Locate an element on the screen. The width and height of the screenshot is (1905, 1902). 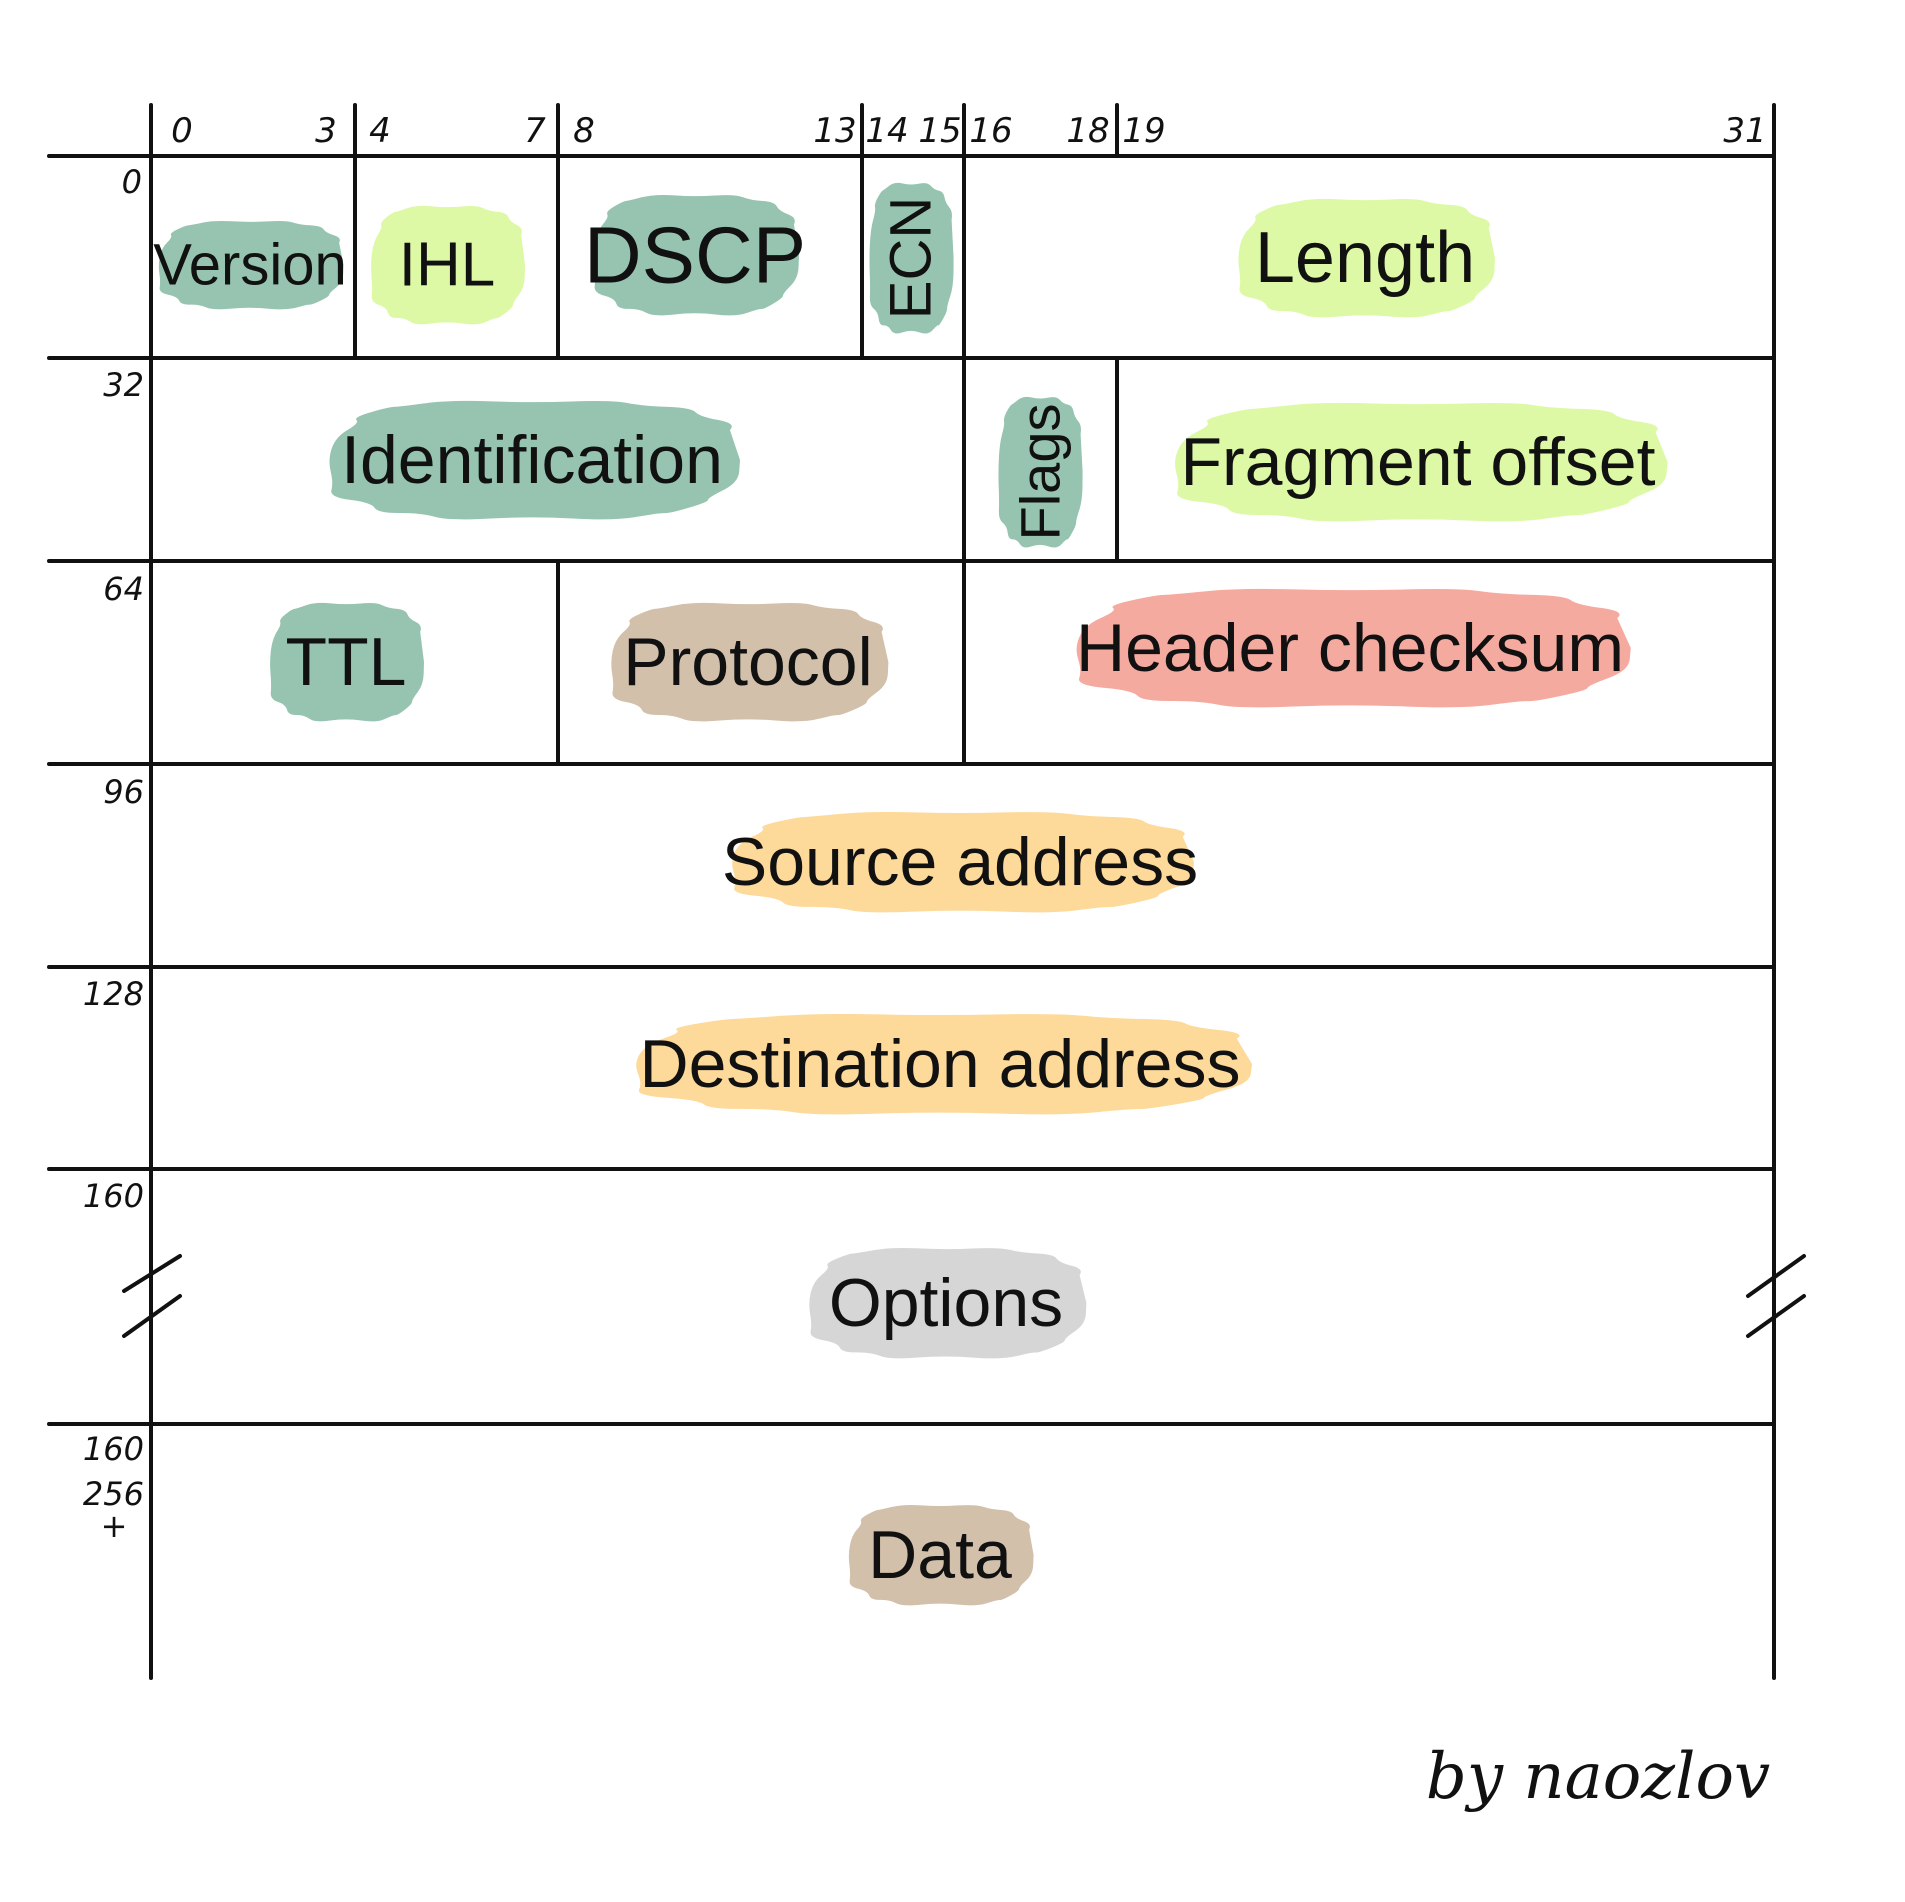
bit-tick: 14 is located at coordinates (886, 131).